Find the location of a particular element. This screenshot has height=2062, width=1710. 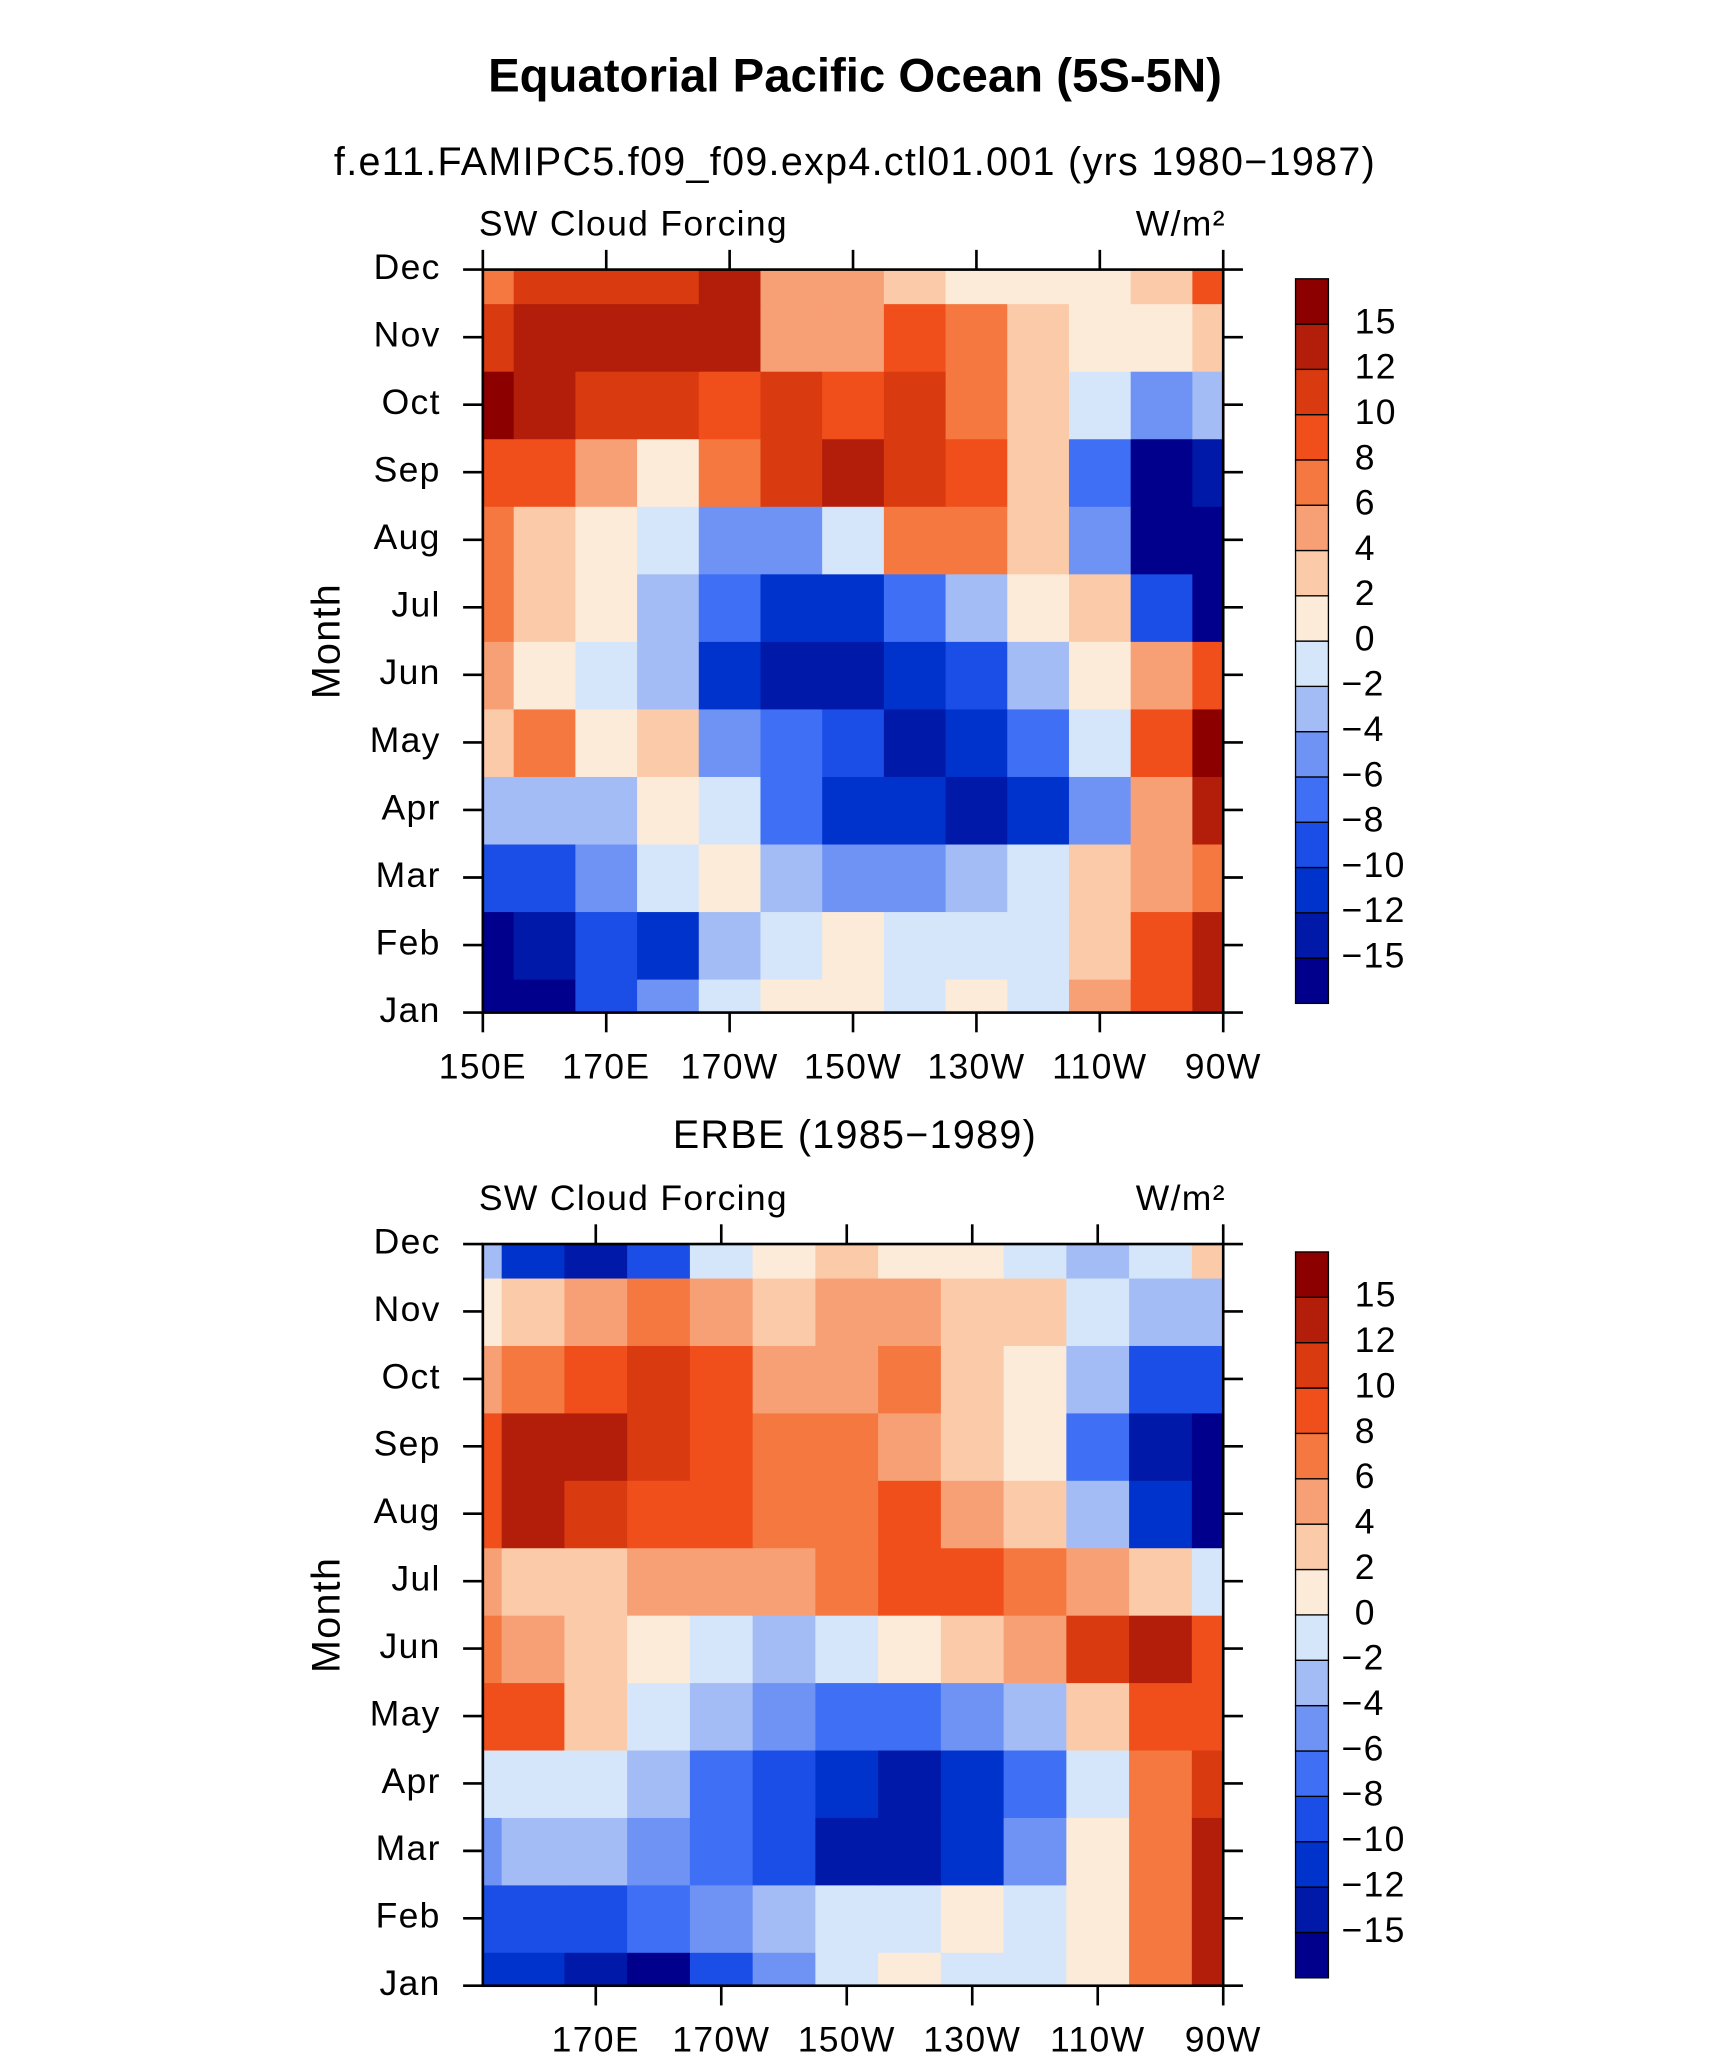

colorbar-label: −12 is located at coordinates (1374, 910).